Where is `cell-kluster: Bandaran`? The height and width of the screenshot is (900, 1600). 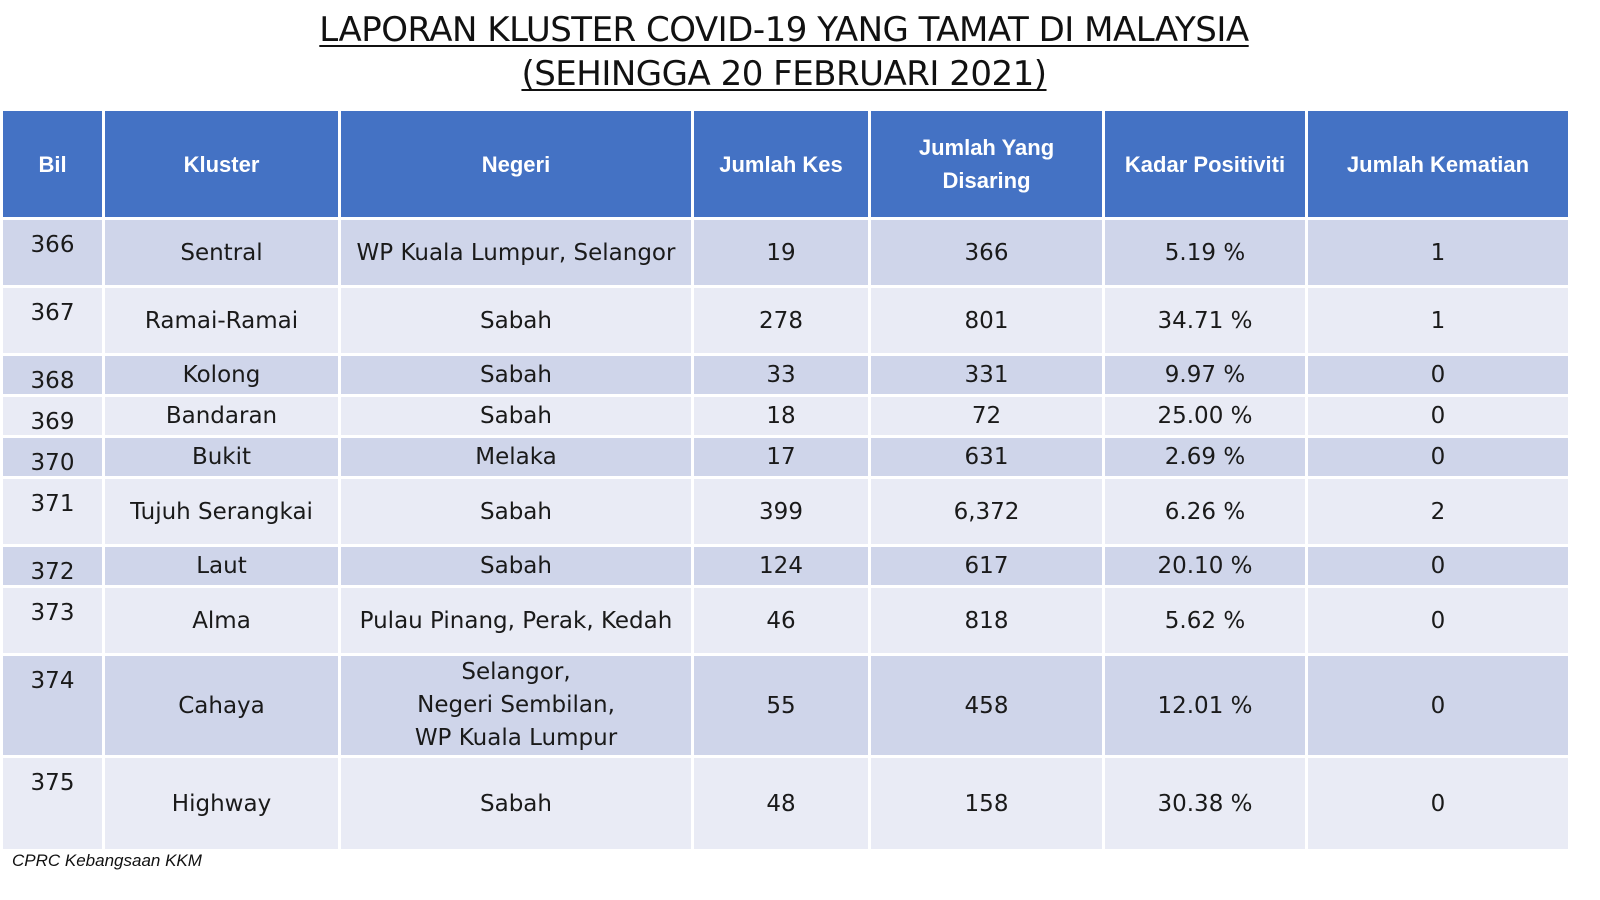 cell-kluster: Bandaran is located at coordinates (221, 416).